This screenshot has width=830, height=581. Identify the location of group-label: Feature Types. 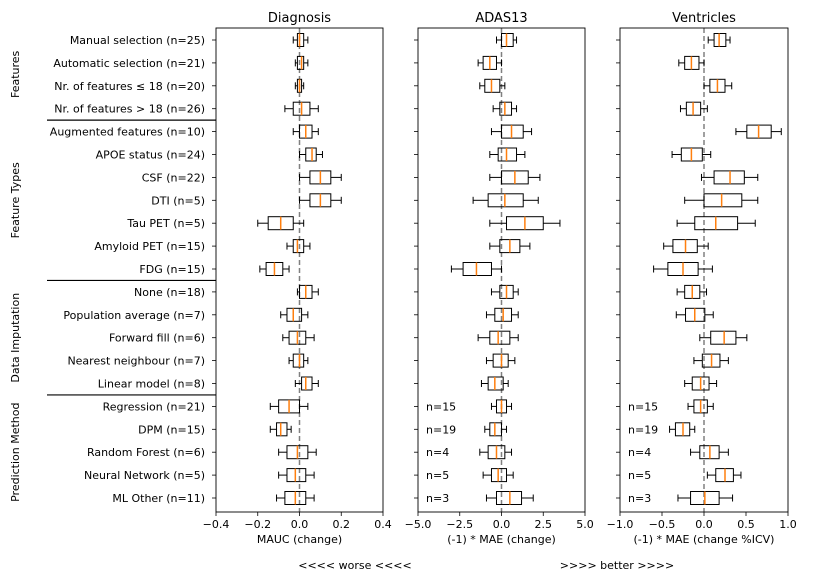
(15, 200).